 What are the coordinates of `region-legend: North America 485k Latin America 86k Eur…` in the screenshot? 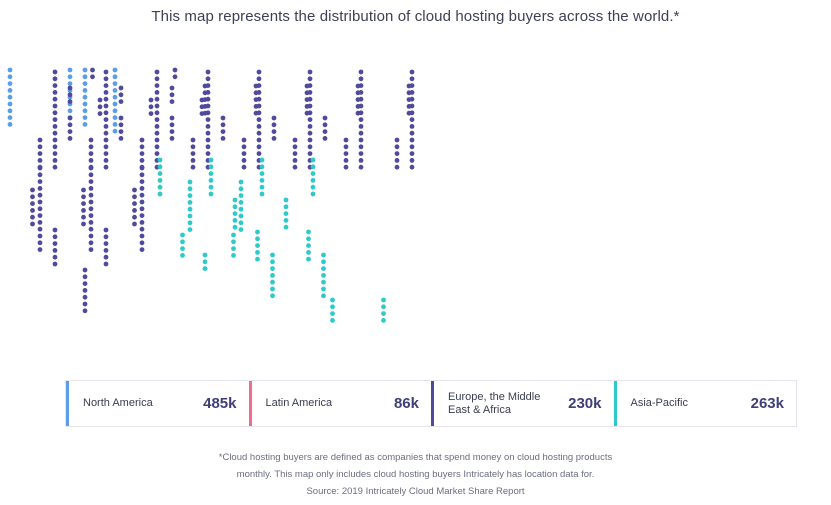 It's located at (431, 403).